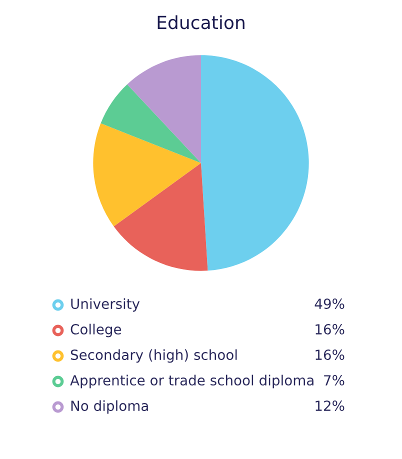  What do you see at coordinates (96, 331) in the screenshot?
I see `legend-label: College` at bounding box center [96, 331].